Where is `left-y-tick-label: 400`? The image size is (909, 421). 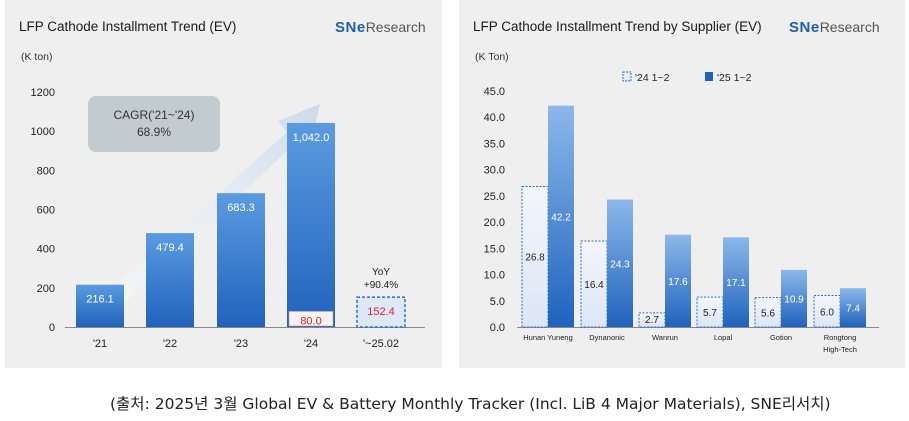 left-y-tick-label: 400 is located at coordinates (46, 250).